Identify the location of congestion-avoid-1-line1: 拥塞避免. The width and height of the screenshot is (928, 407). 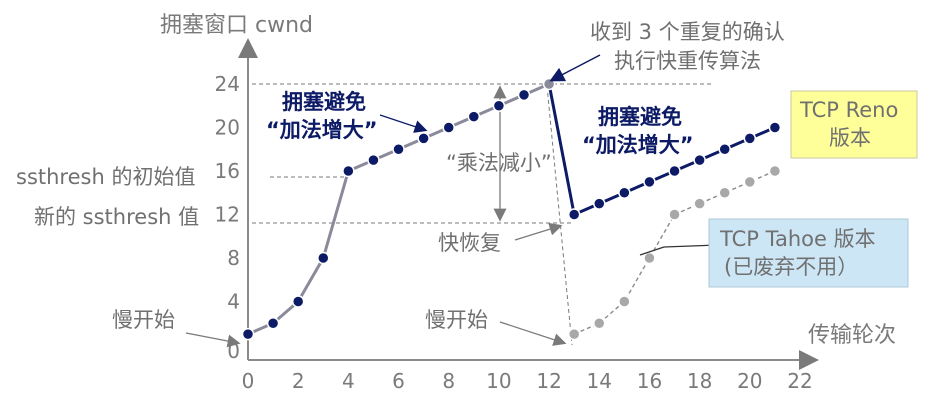
(324, 102).